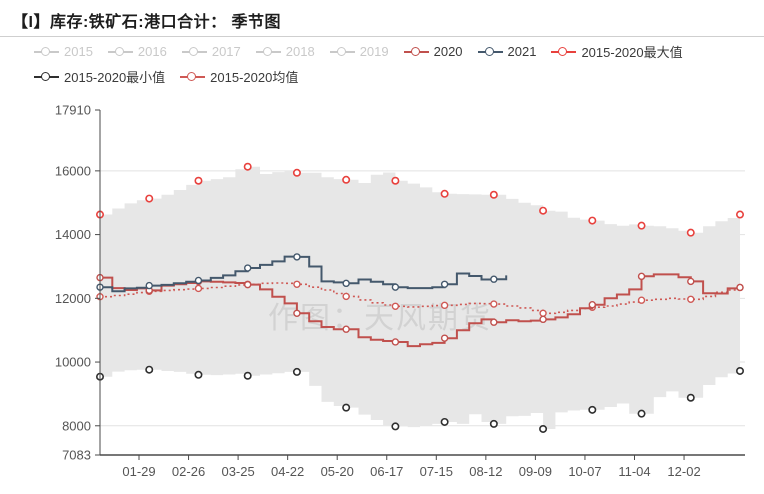 This screenshot has height=494, width=764. I want to click on legend-label: 2020, so click(448, 51).